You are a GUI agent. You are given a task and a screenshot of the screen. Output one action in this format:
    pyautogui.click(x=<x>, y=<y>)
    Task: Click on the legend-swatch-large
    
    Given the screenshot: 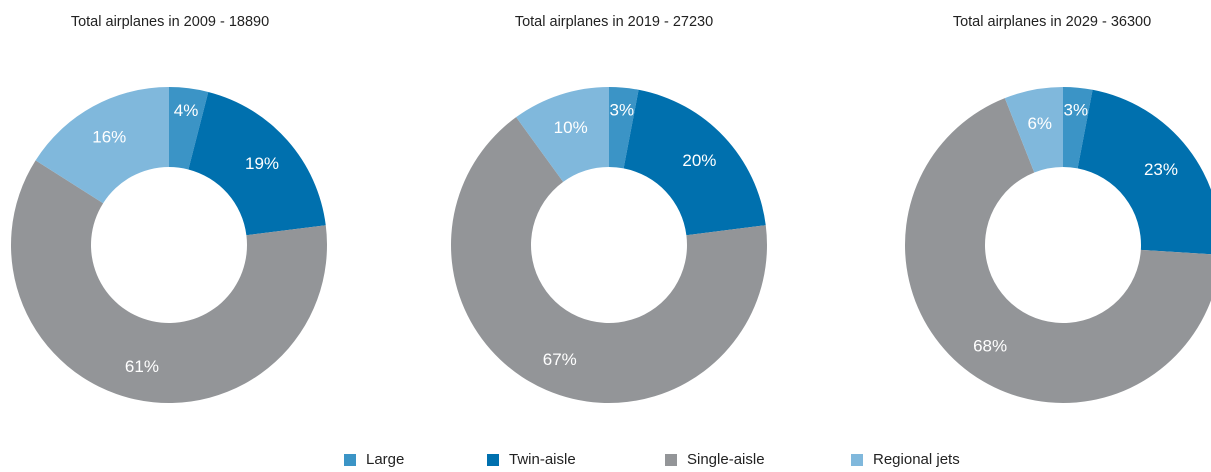 What is the action you would take?
    pyautogui.click(x=350, y=459)
    